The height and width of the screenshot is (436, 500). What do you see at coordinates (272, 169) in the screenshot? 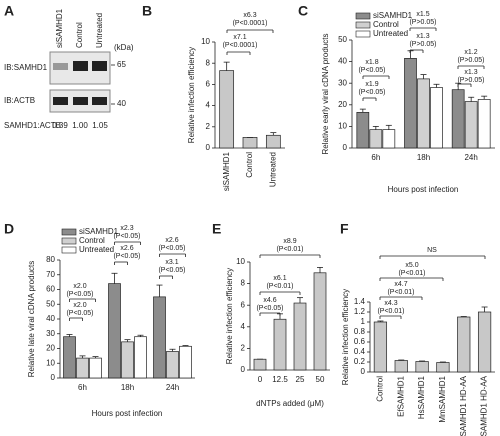
I see `x-tick-label: Untreated` at bounding box center [272, 169].